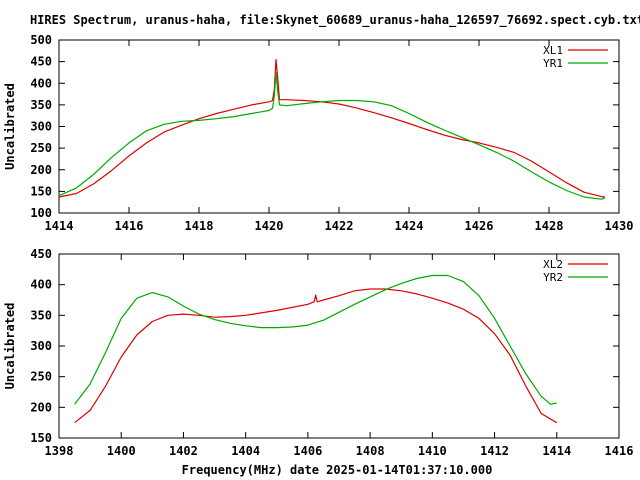 The height and width of the screenshot is (480, 640). Describe the element at coordinates (619, 226) in the screenshot. I see `x-tick-label: 1430` at that location.